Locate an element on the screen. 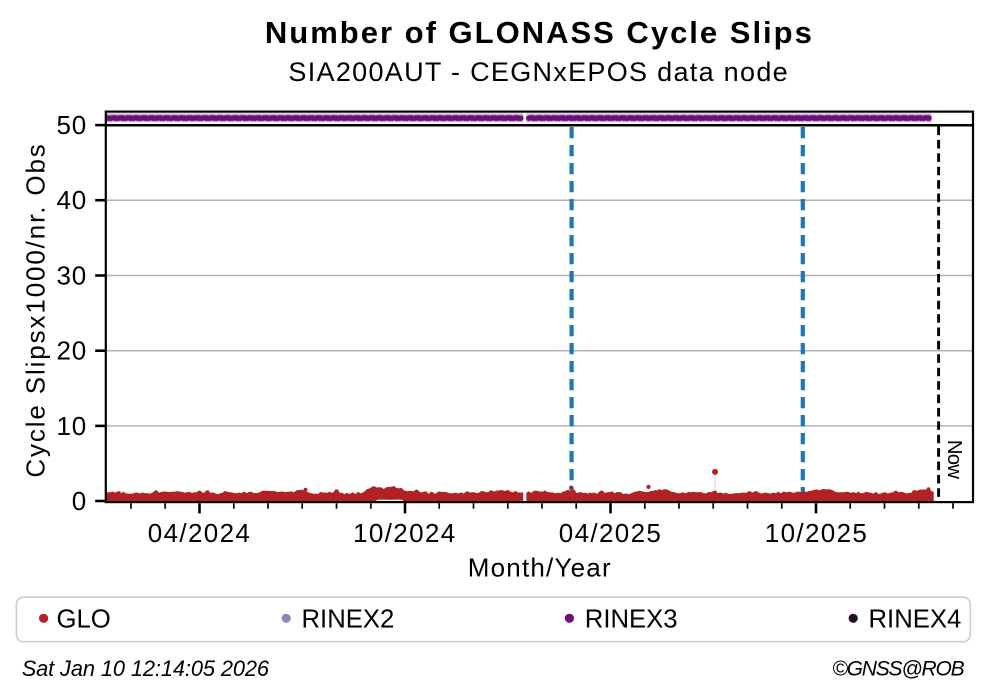 The image size is (992, 699). svg-text: Now is located at coordinates (954, 459).